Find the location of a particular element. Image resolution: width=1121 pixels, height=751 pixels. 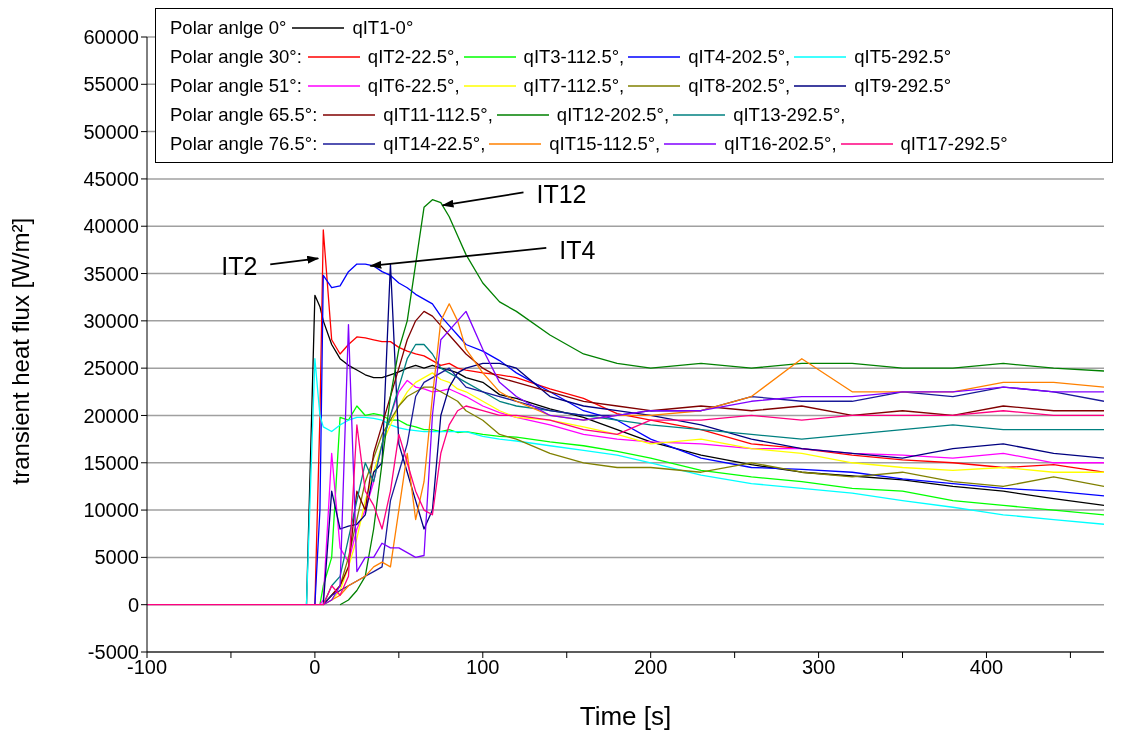

legend-label: qIT14-22.5°, is located at coordinates (434, 144).